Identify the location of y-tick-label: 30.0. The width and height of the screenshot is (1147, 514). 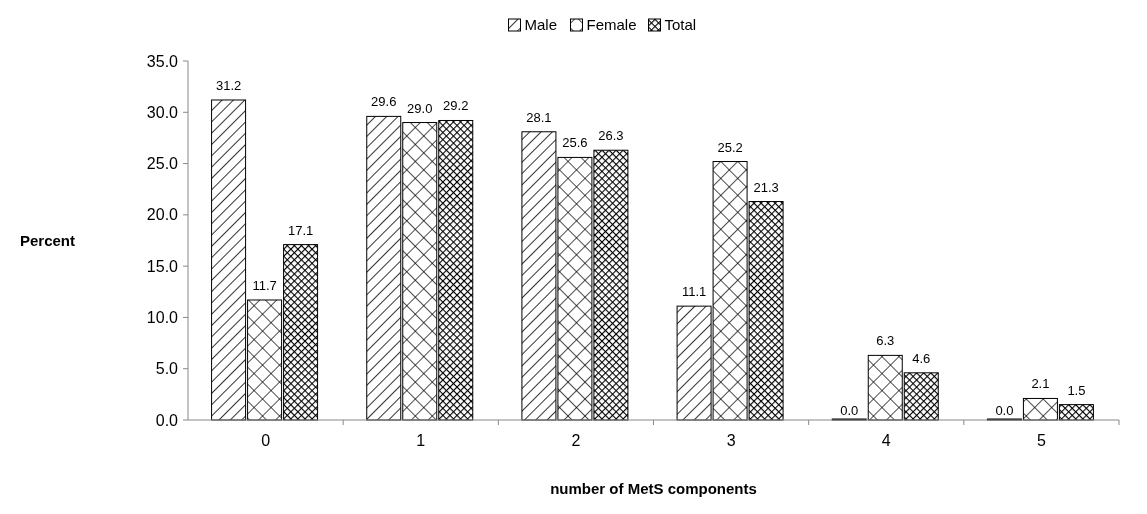
(162, 112).